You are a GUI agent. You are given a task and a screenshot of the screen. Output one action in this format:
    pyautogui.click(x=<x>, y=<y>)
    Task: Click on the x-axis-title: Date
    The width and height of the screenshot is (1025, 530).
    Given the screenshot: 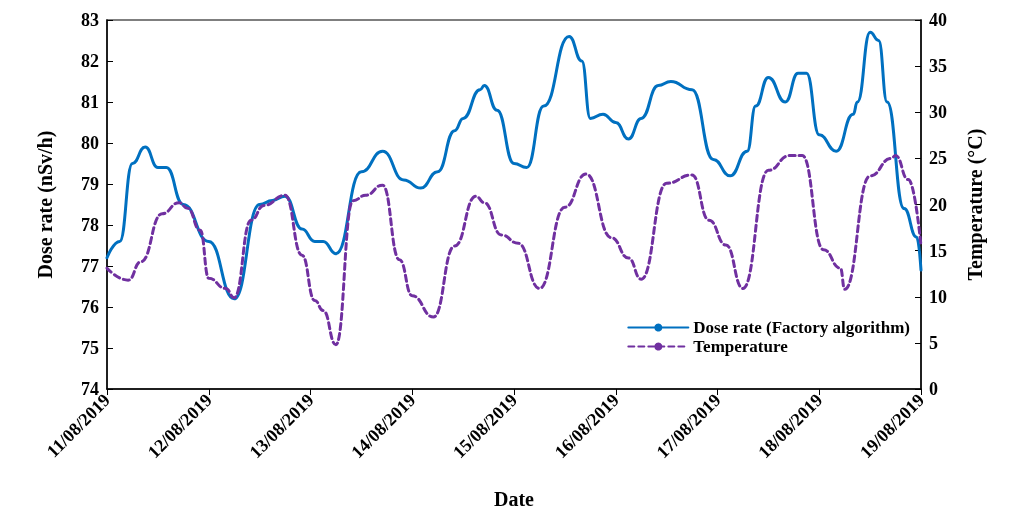 What is the action you would take?
    pyautogui.click(x=514, y=499)
    